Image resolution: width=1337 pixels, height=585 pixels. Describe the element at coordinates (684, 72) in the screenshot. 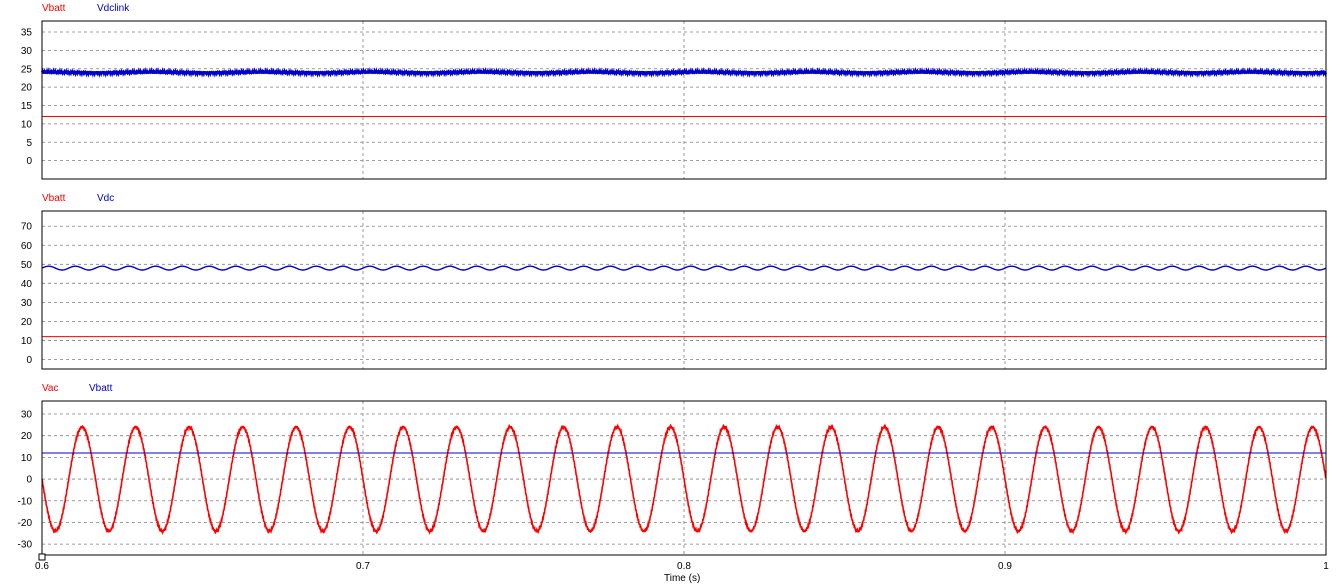

I see `series-vdclink-line` at that location.